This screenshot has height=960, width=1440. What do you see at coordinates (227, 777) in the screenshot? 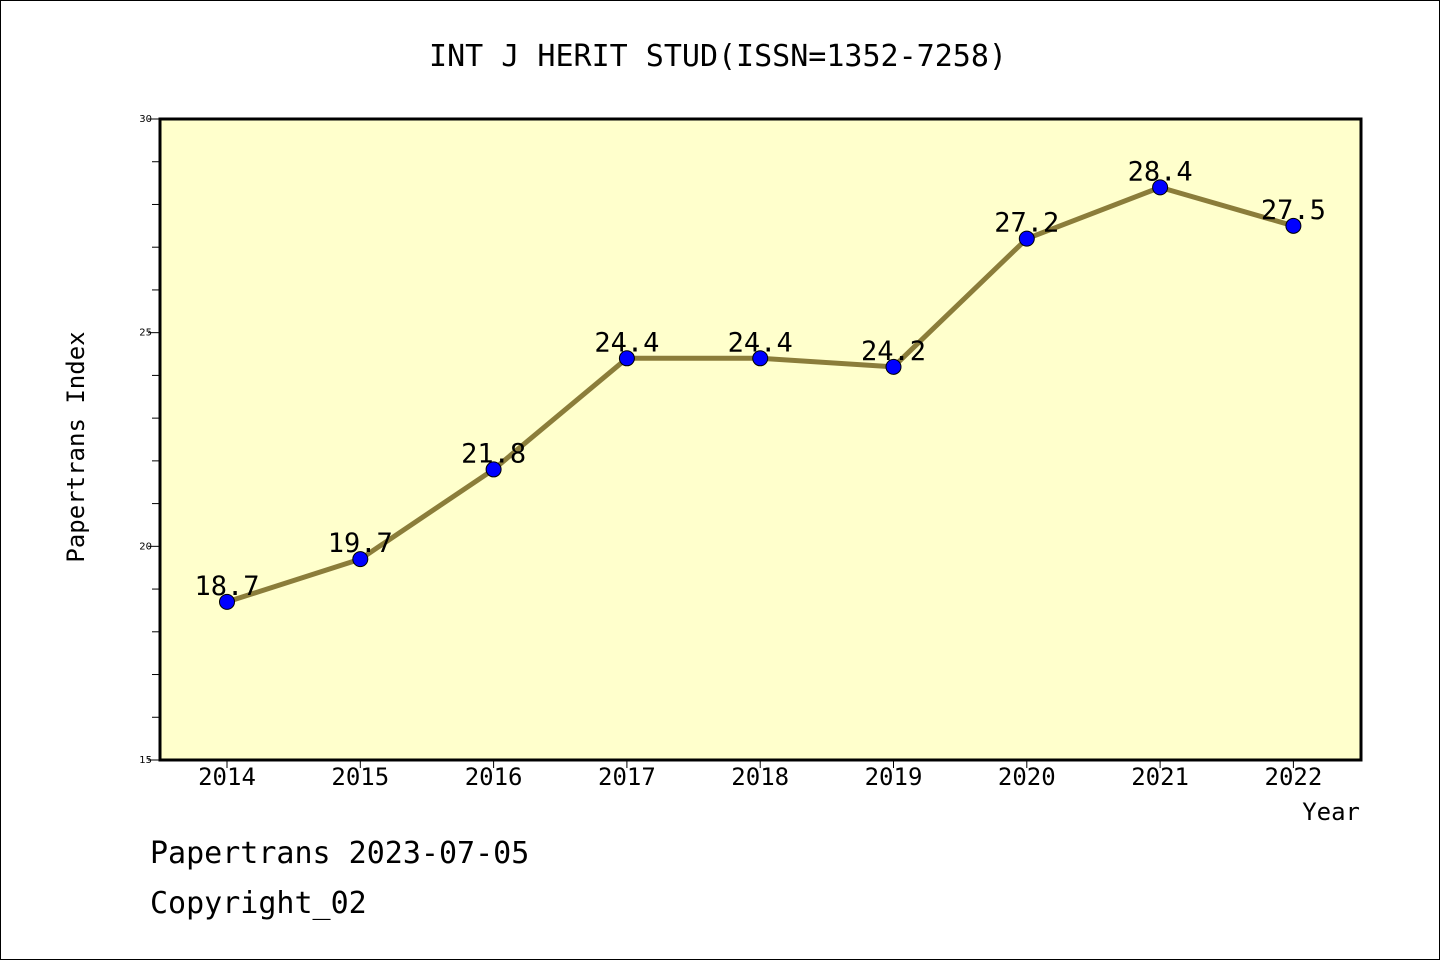
I see `x-tick-label: 2014` at bounding box center [227, 777].